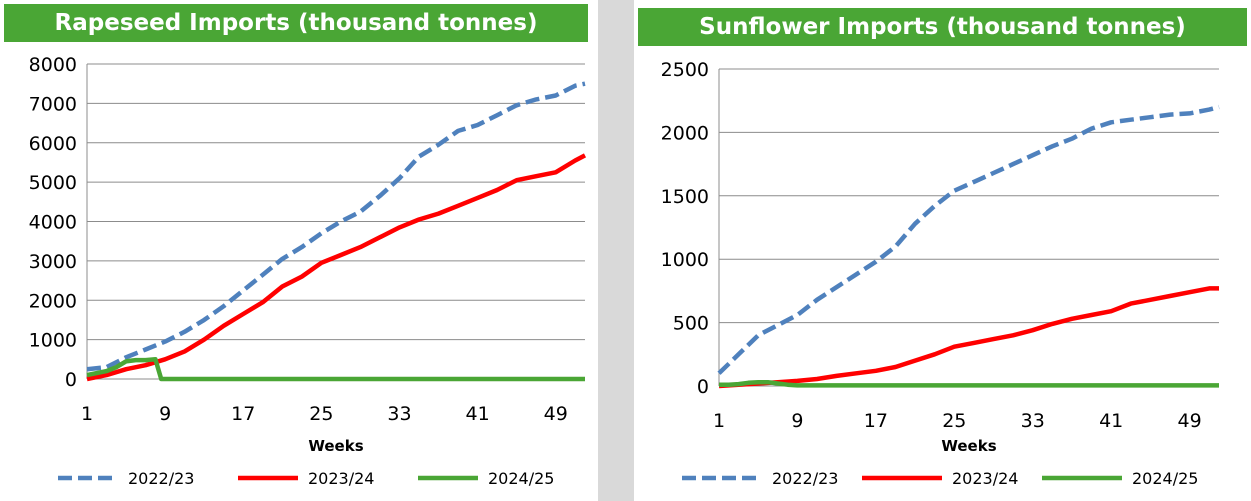  I want to click on chart-title: Sunflower Imports (thousand tonnes), so click(942, 27).